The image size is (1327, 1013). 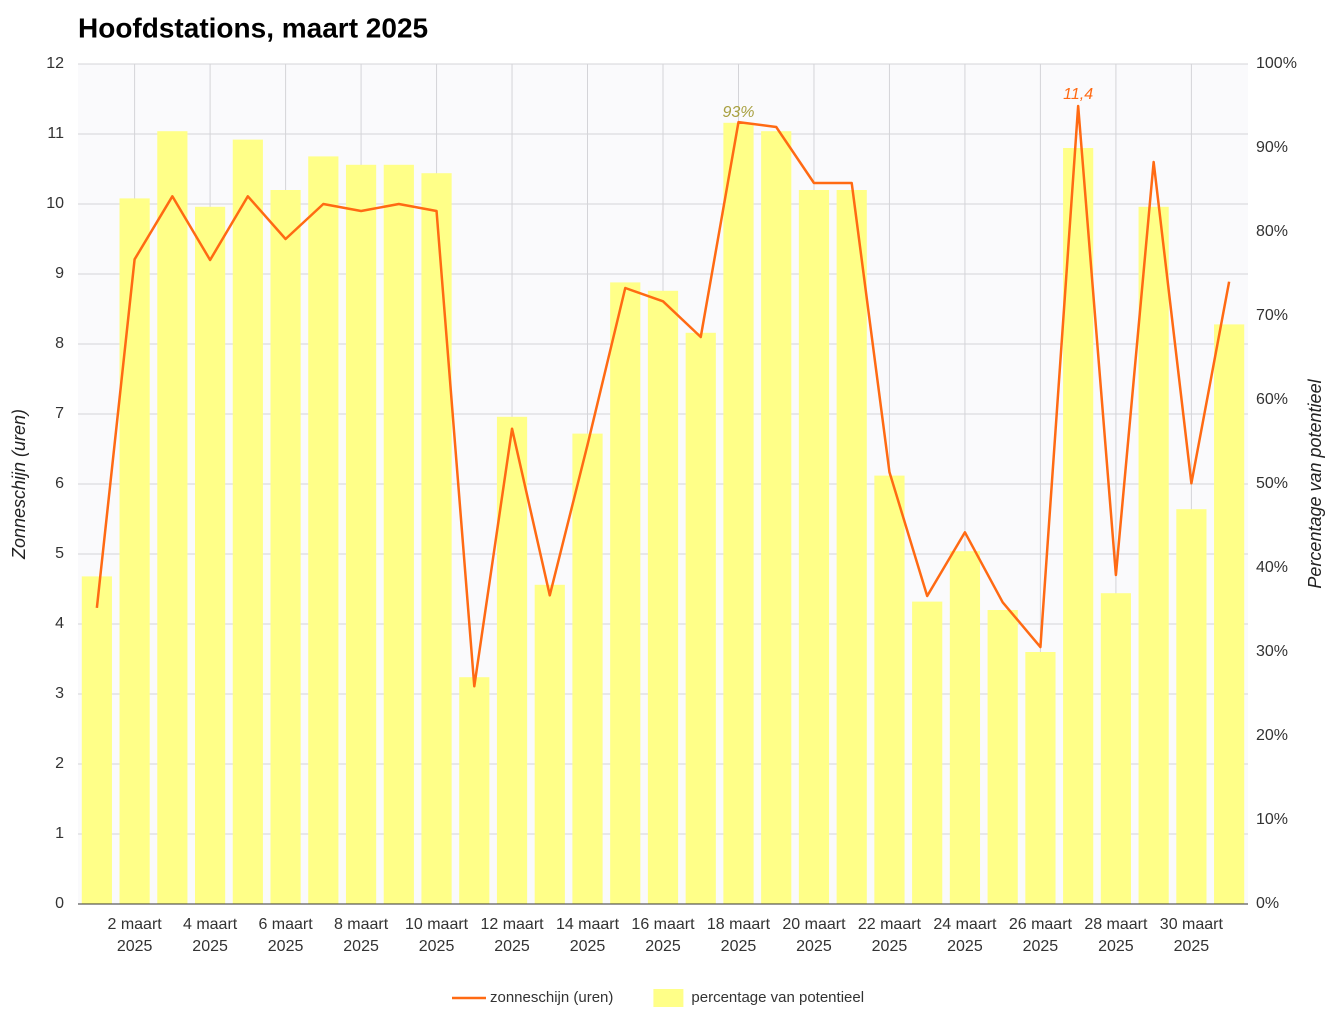 I want to click on y2-tick-label: 40%, so click(x=1272, y=567).